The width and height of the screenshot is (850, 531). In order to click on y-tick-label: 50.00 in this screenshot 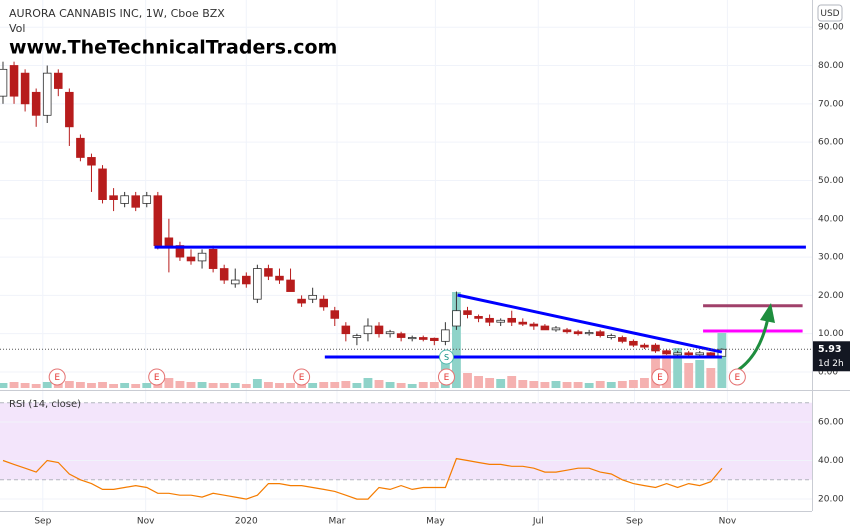, I will do `click(831, 181)`.